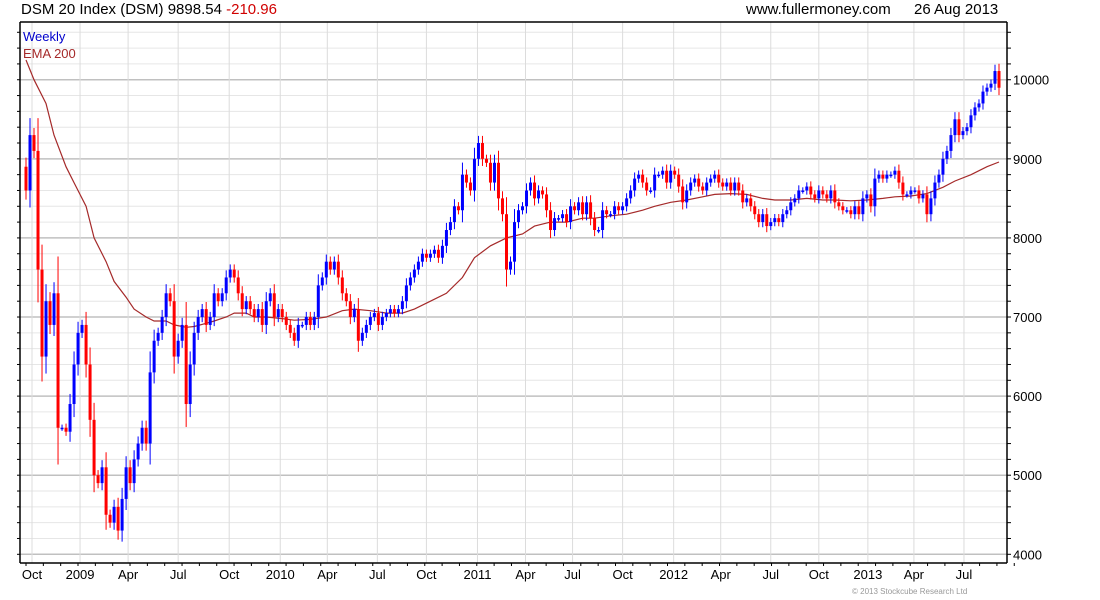  Describe the element at coordinates (477, 574) in the screenshot. I see `x-tick-label: 2011` at that location.